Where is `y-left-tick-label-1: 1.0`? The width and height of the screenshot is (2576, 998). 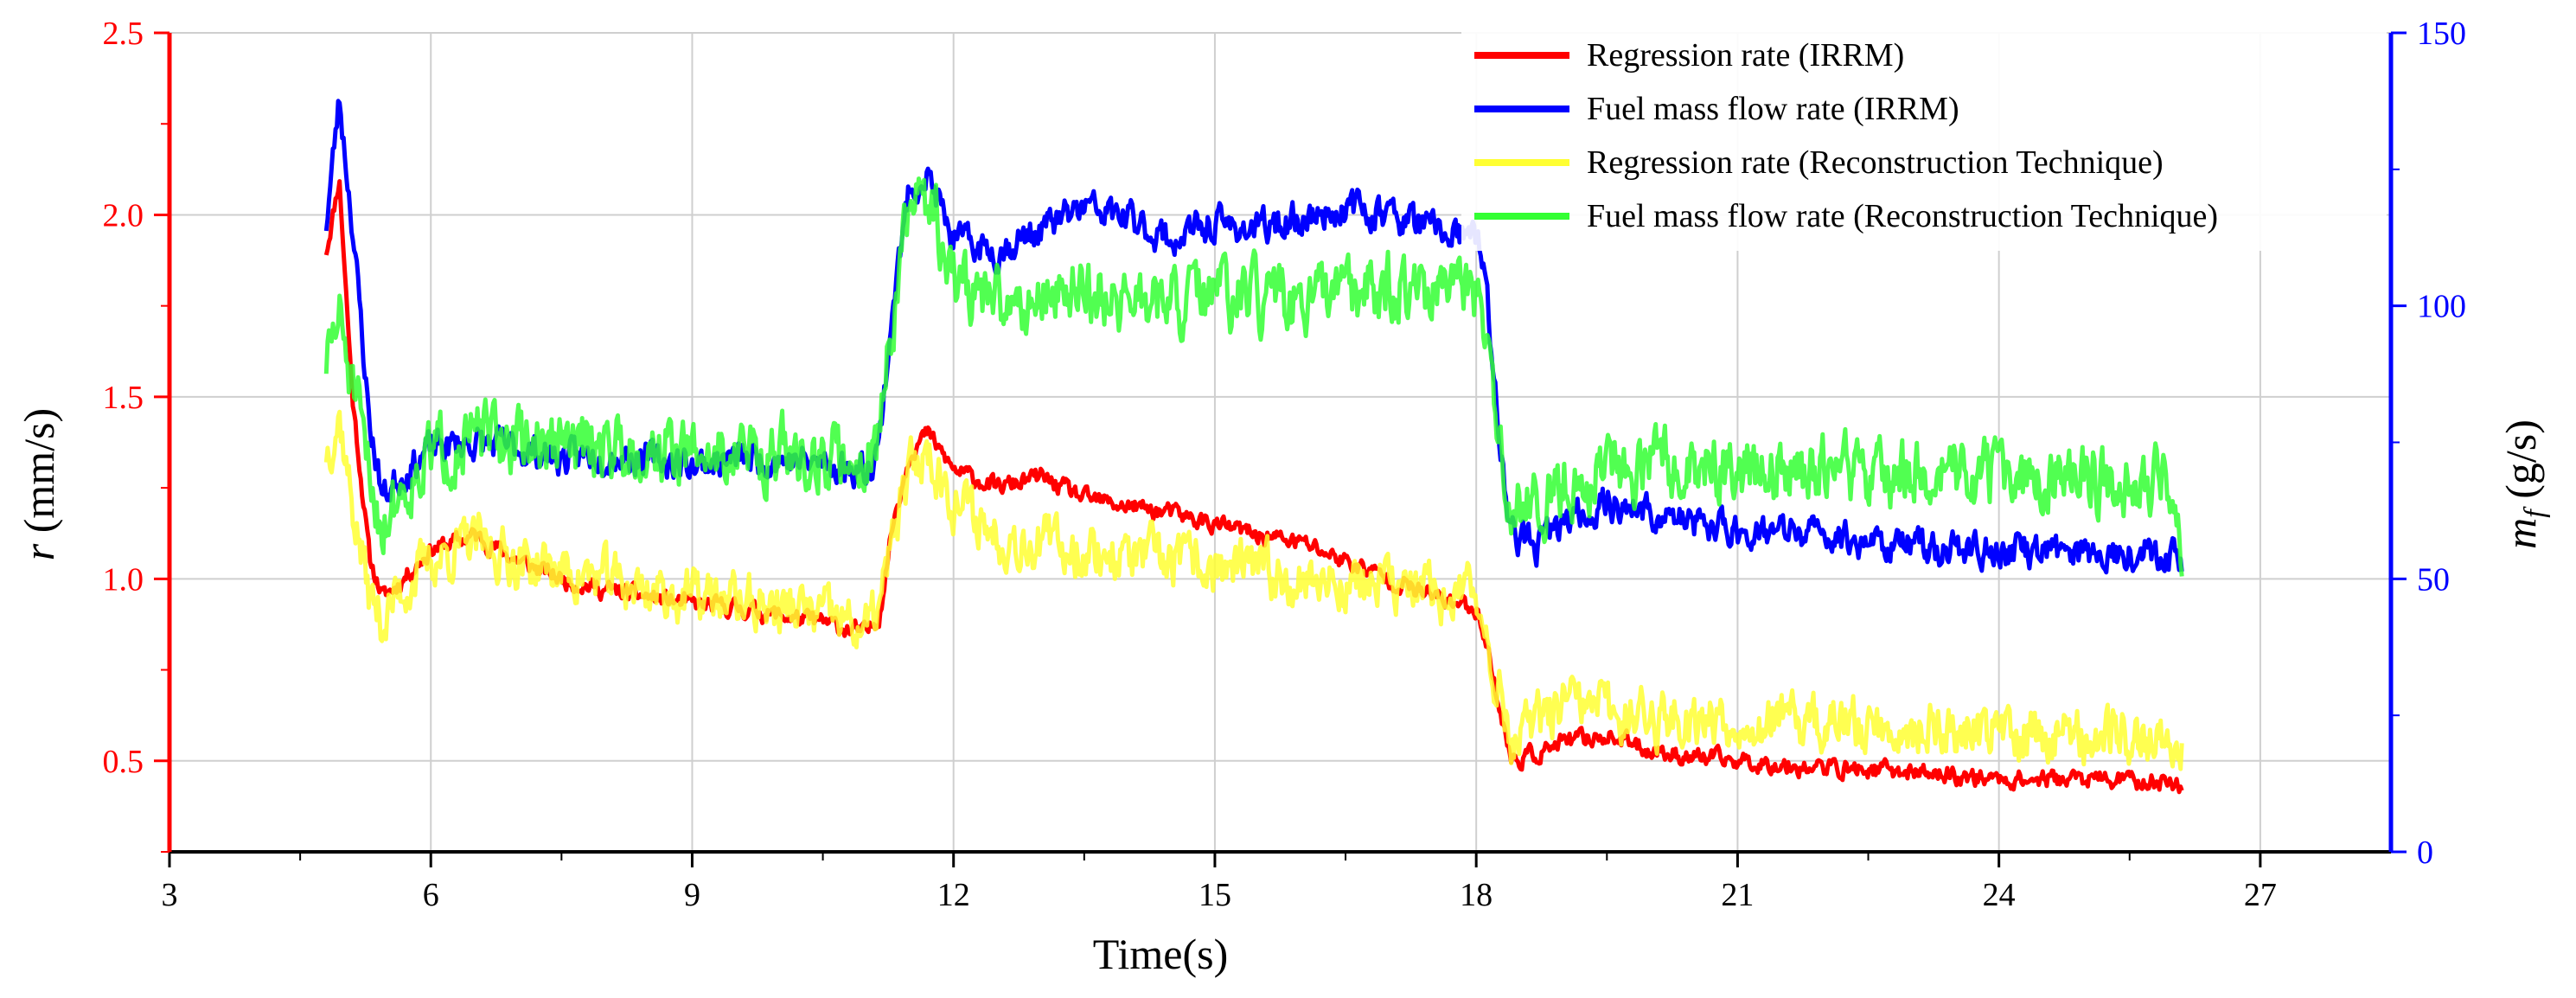
y-left-tick-label-1: 1.0 is located at coordinates (123, 579).